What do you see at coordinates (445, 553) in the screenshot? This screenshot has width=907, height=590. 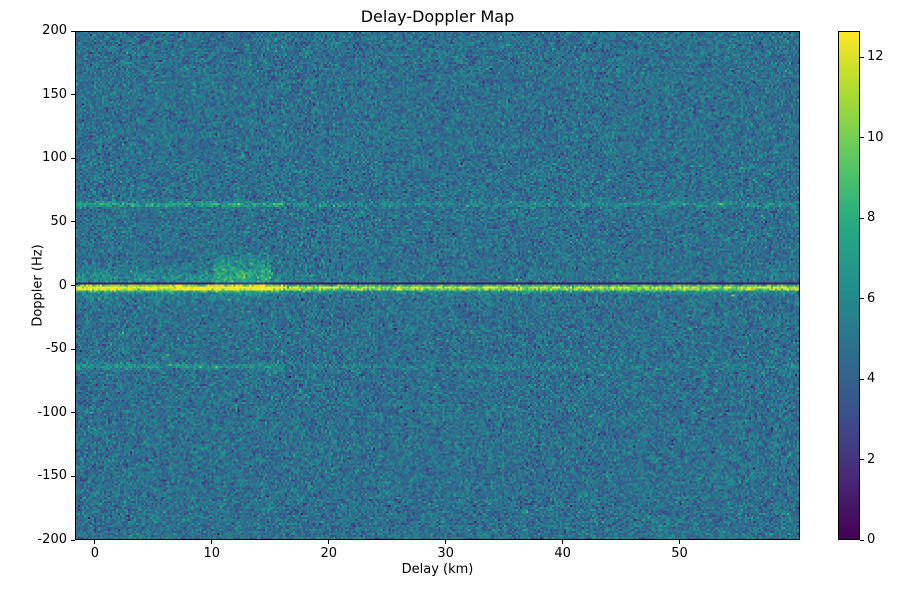 I see `x-tick-label: 30` at bounding box center [445, 553].